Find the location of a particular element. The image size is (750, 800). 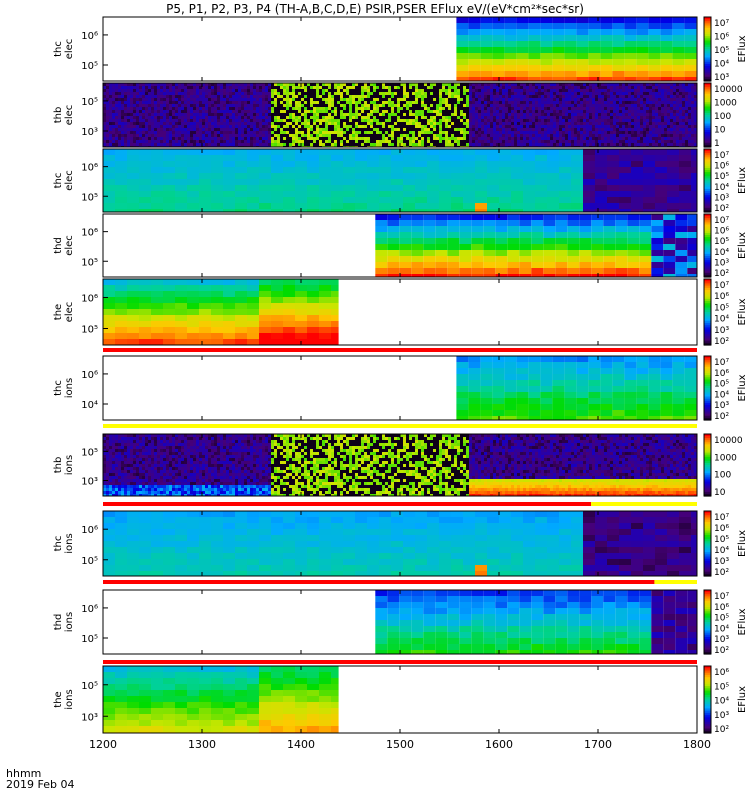

panel-4-ylabel-2: elec is located at coordinates (69, 245).